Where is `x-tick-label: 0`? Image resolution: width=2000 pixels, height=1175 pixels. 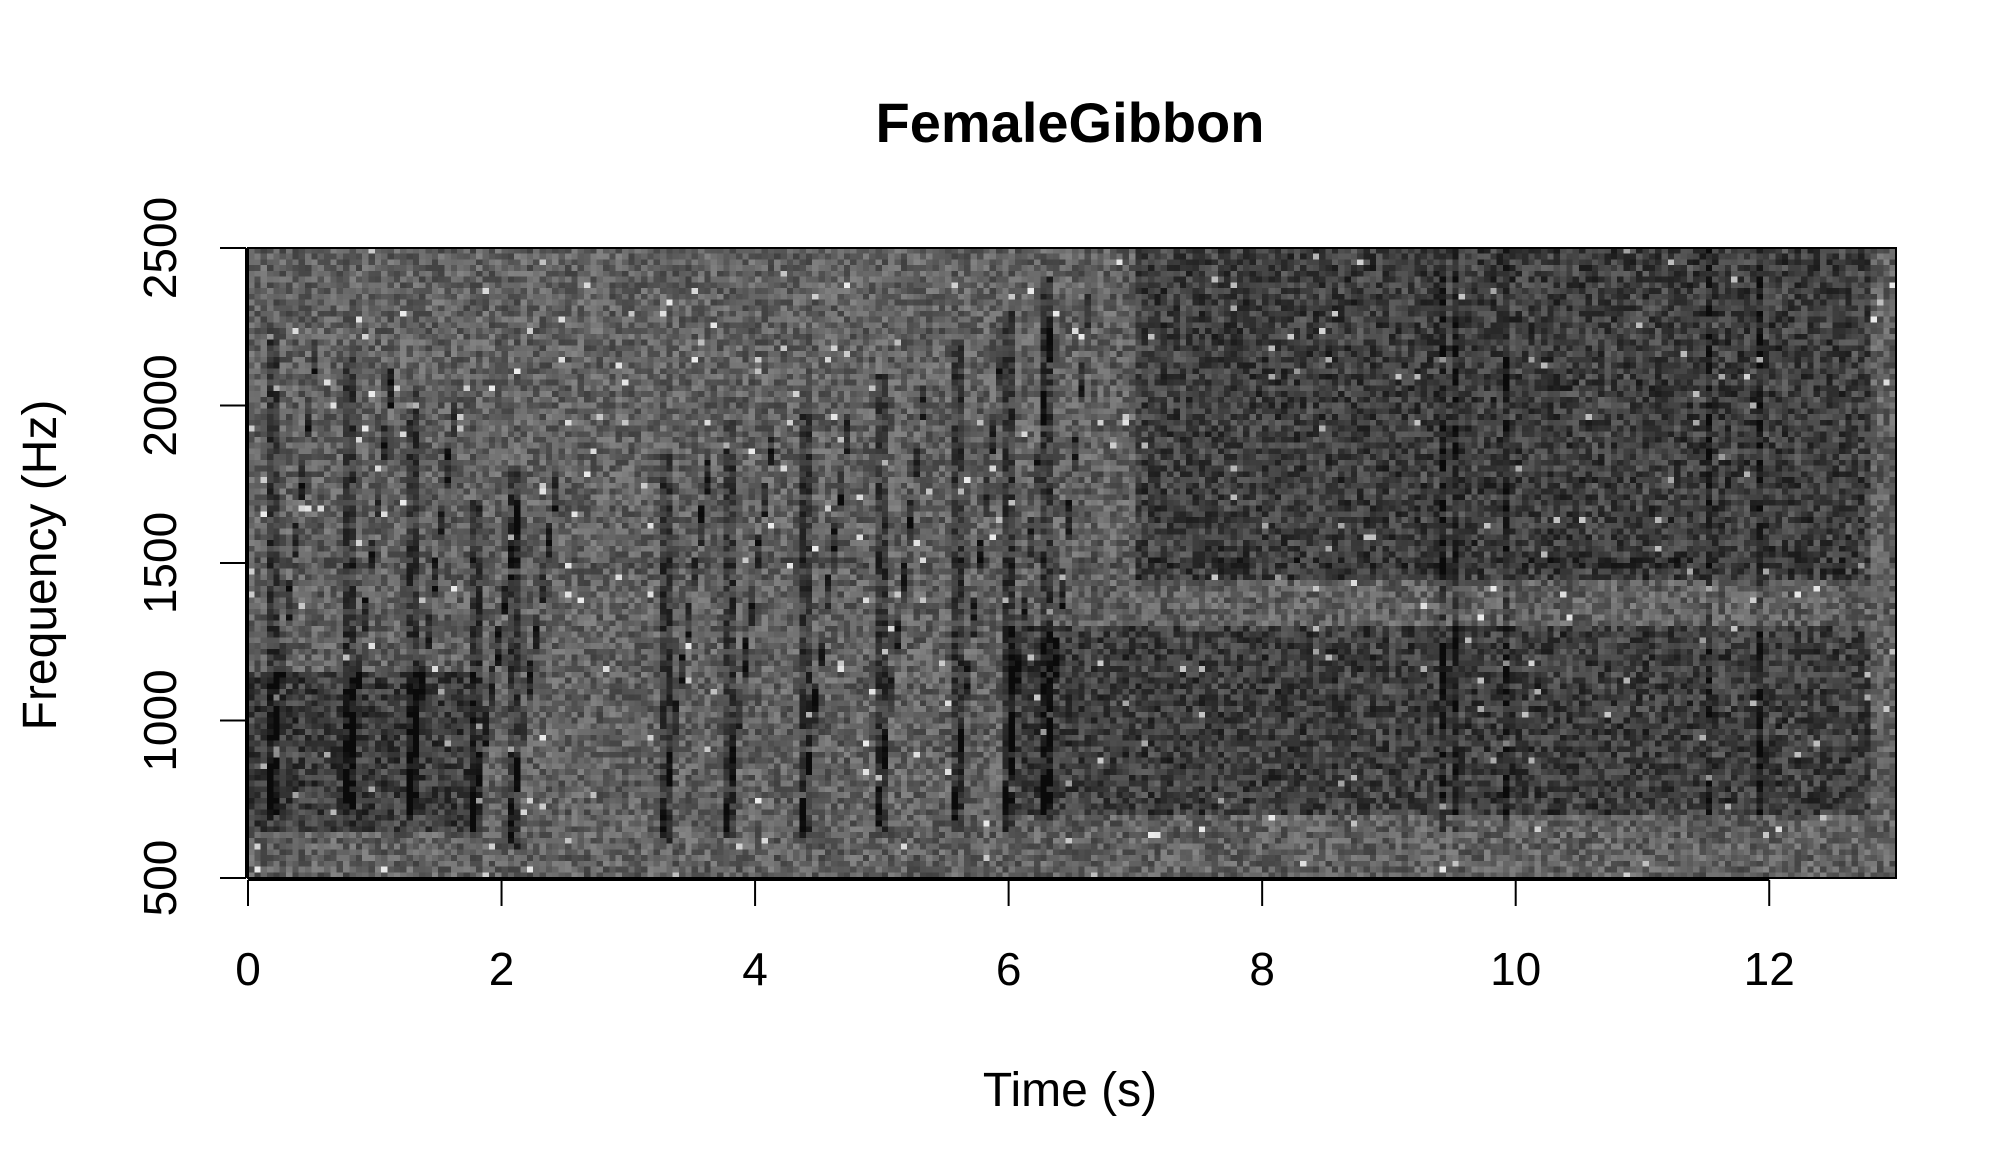 x-tick-label: 0 is located at coordinates (248, 969).